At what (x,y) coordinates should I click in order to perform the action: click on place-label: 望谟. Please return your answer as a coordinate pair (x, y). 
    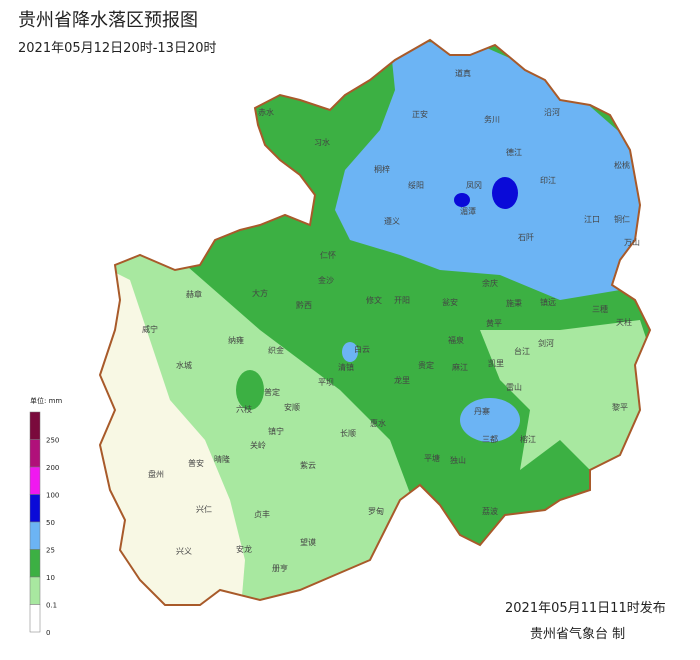
    Looking at the image, I should click on (308, 542).